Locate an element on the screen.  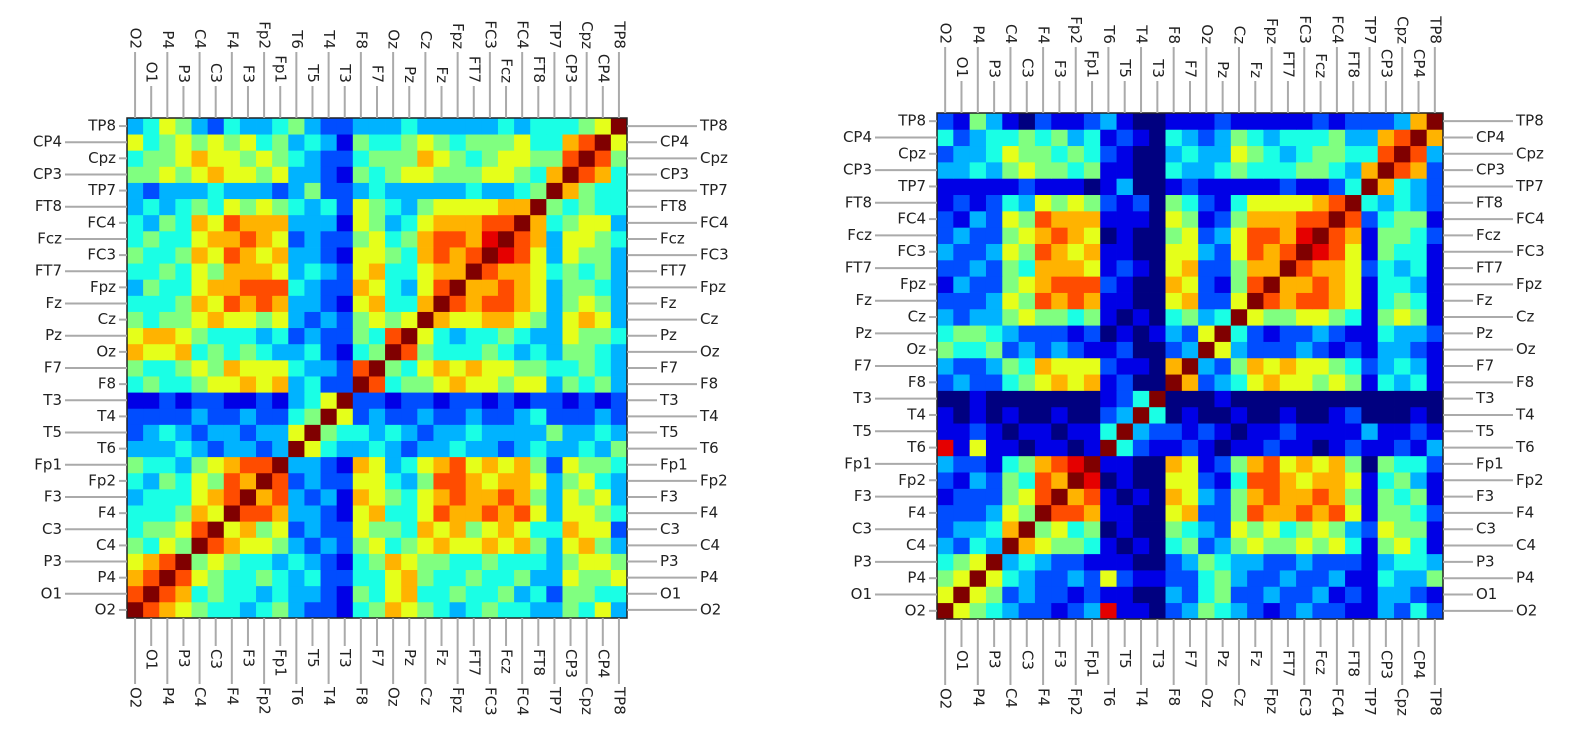
y-tick-label: Fpz is located at coordinates (1529, 284).